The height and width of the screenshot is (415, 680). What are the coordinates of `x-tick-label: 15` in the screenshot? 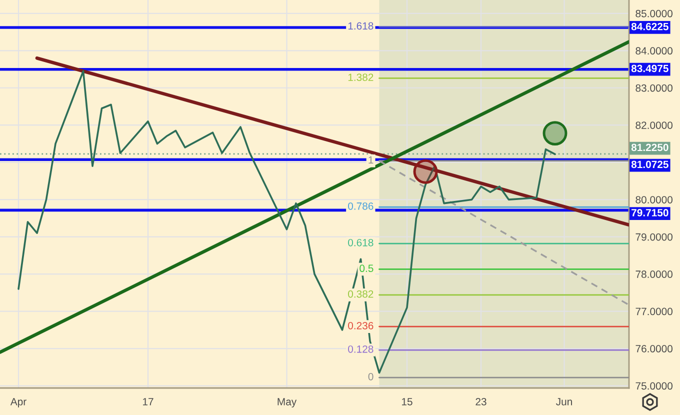 It's located at (407, 402).